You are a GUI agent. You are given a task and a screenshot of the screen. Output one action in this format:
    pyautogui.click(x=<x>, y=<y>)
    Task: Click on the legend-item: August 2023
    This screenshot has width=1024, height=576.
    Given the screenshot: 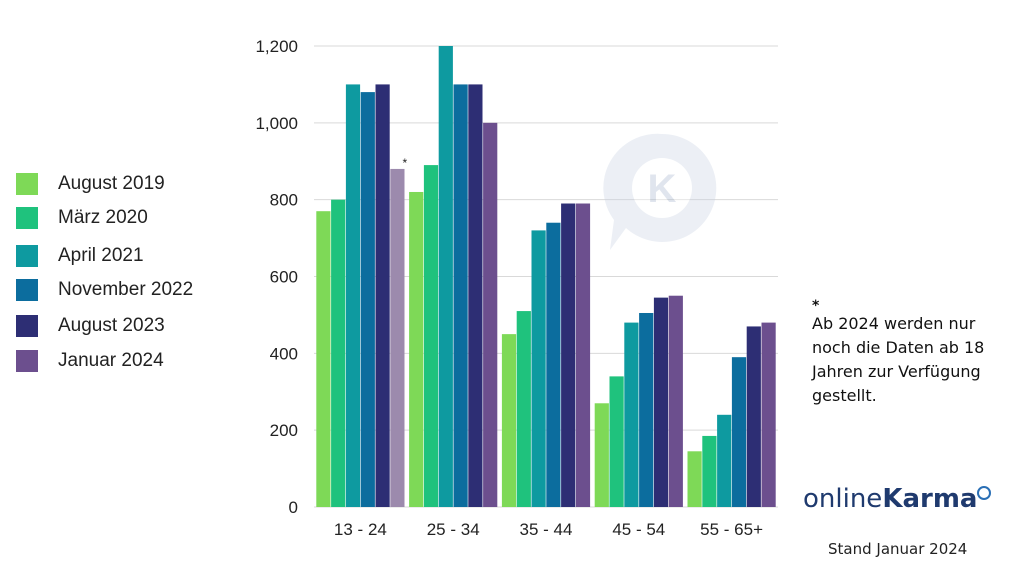 What is the action you would take?
    pyautogui.click(x=90, y=326)
    